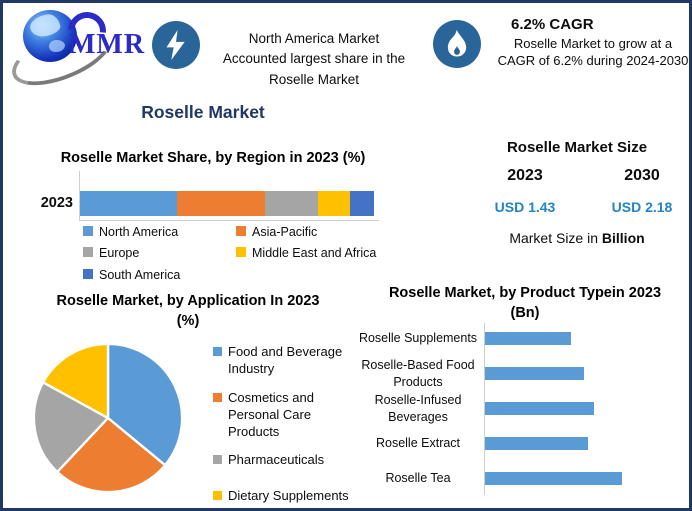 The image size is (692, 511). Describe the element at coordinates (555, 238) in the screenshot. I see `market-size-note-prefix: Market Size in` at that location.